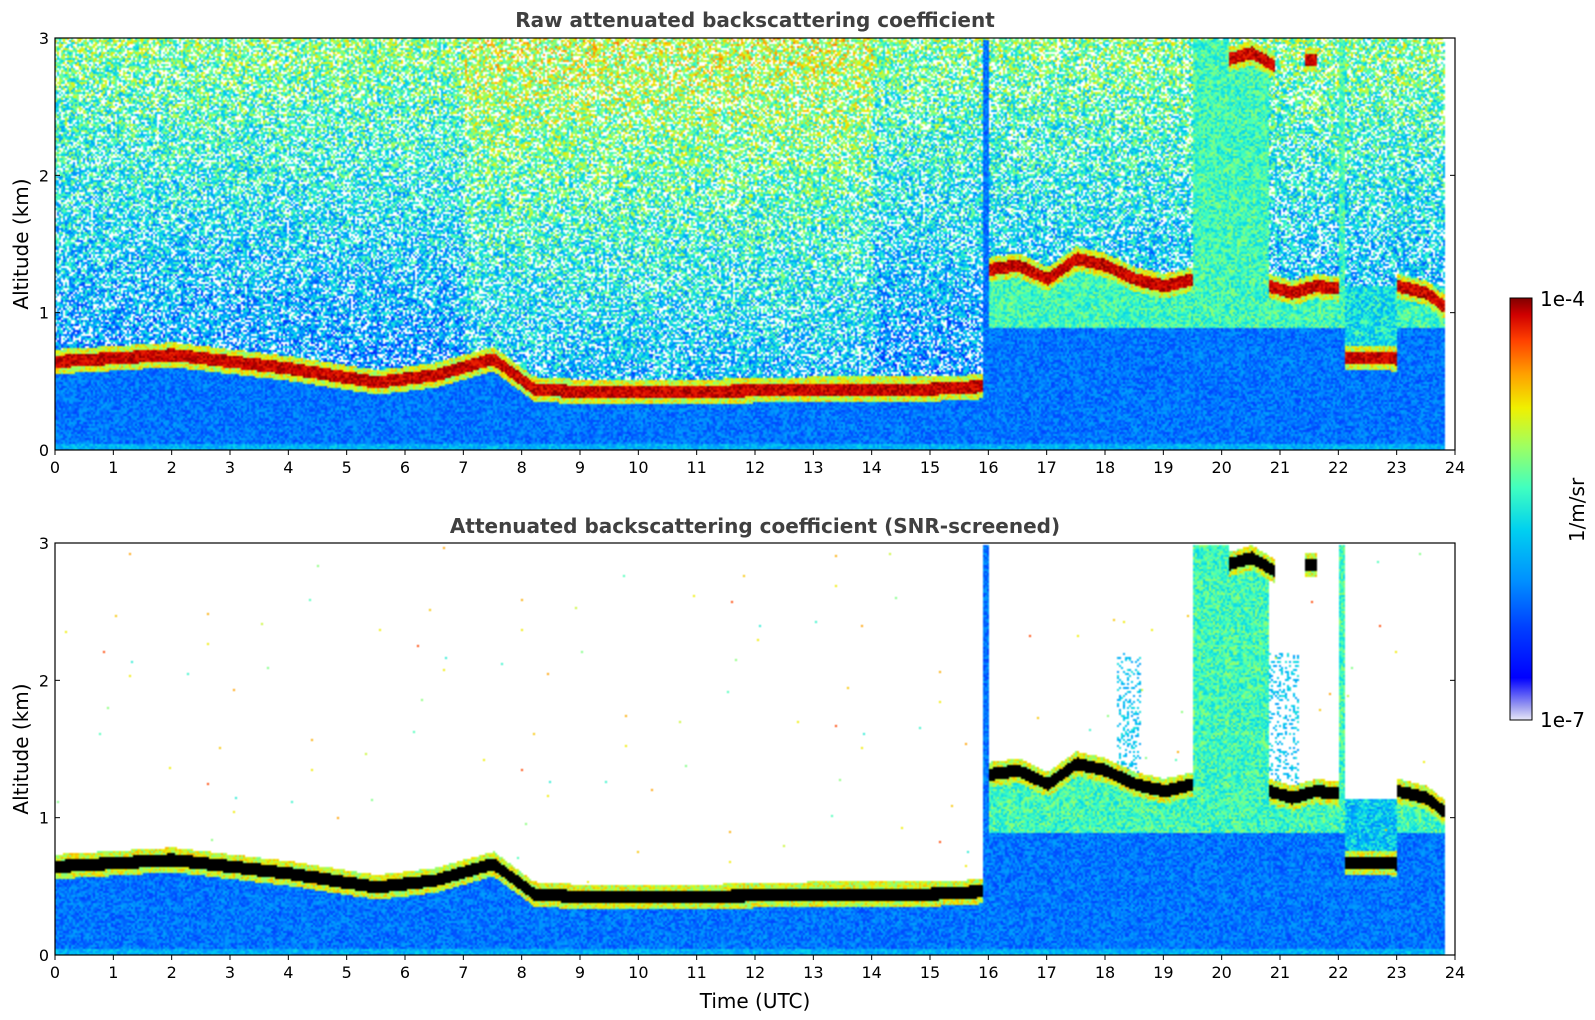 The height and width of the screenshot is (1020, 1595). What do you see at coordinates (1577, 509) in the screenshot?
I see `colorbar-label: 1/m/sr` at bounding box center [1577, 509].